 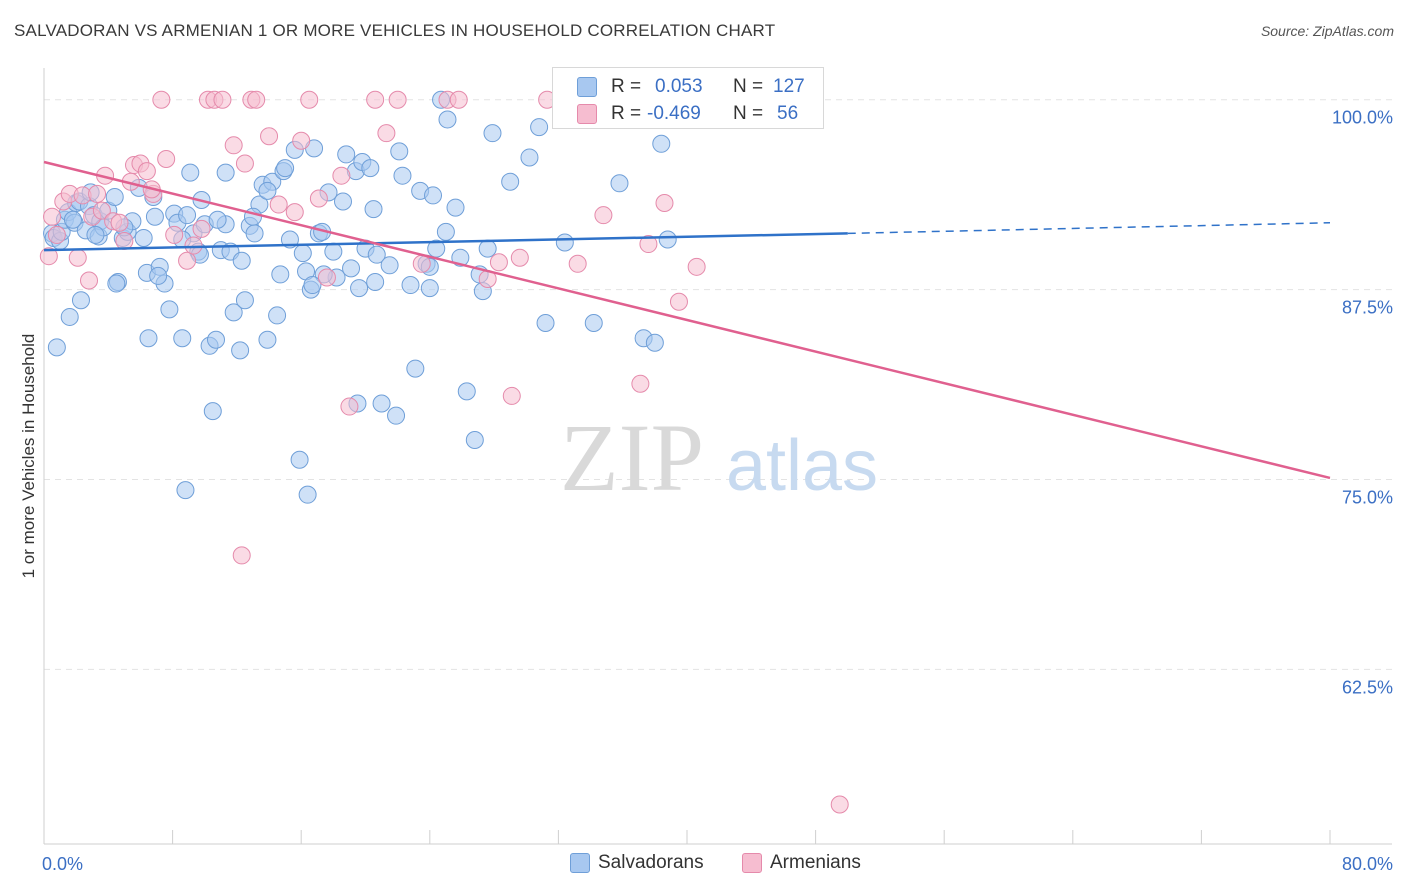 I want to click on stats-swatch-armenians, so click(x=587, y=114).